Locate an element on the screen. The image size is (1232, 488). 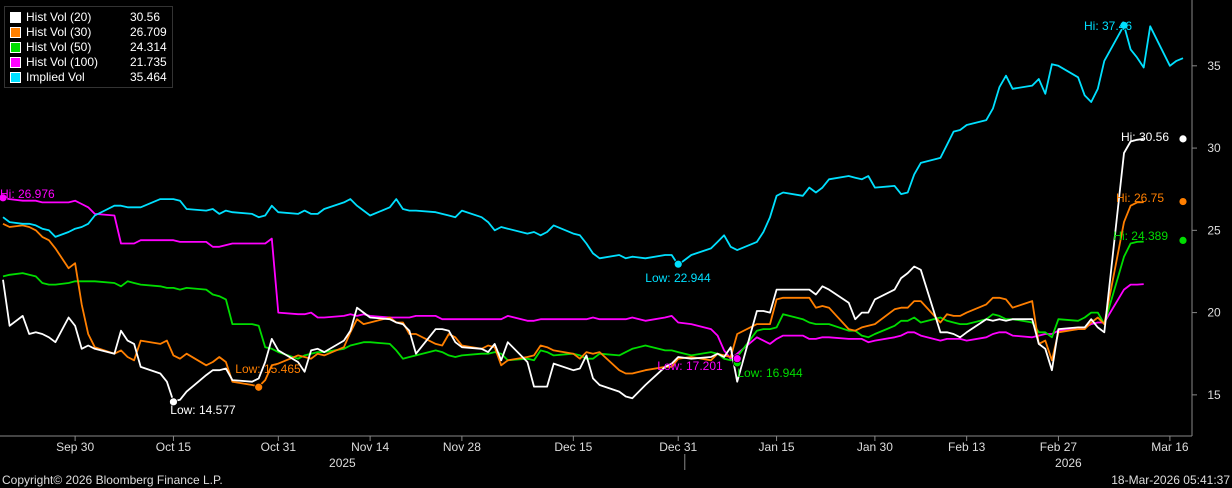
year-label: 2026 is located at coordinates (1068, 463).